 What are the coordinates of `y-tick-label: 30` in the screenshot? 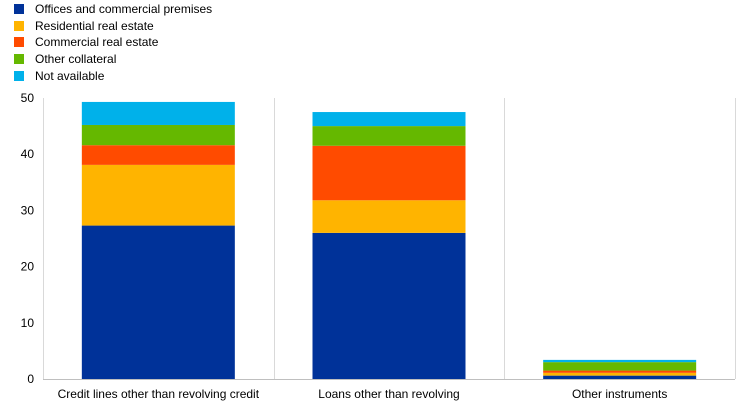 It's located at (28, 210).